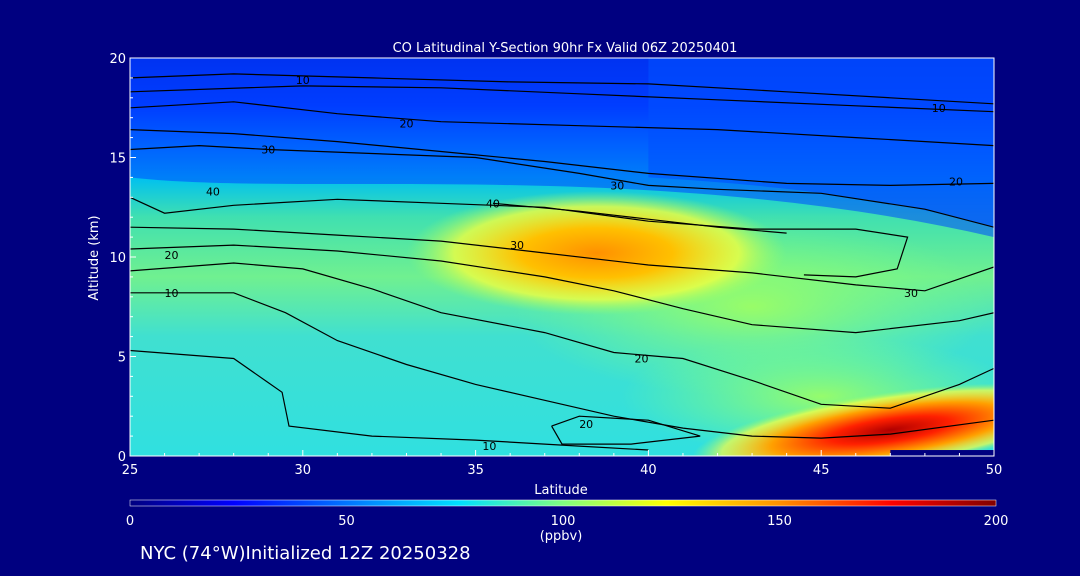 The height and width of the screenshot is (576, 1080). What do you see at coordinates (94, 257) in the screenshot?
I see `y-axis-label: Altitude (km)` at bounding box center [94, 257].